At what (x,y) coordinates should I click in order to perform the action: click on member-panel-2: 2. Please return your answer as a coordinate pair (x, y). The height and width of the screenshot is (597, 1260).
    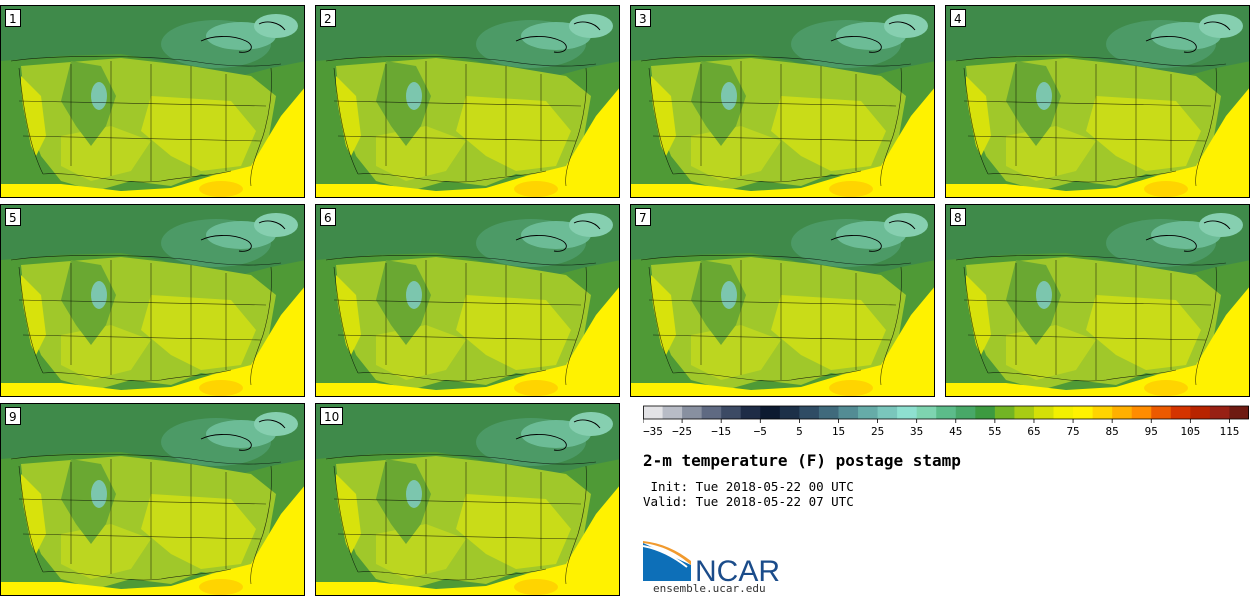
    Looking at the image, I should click on (467, 101).